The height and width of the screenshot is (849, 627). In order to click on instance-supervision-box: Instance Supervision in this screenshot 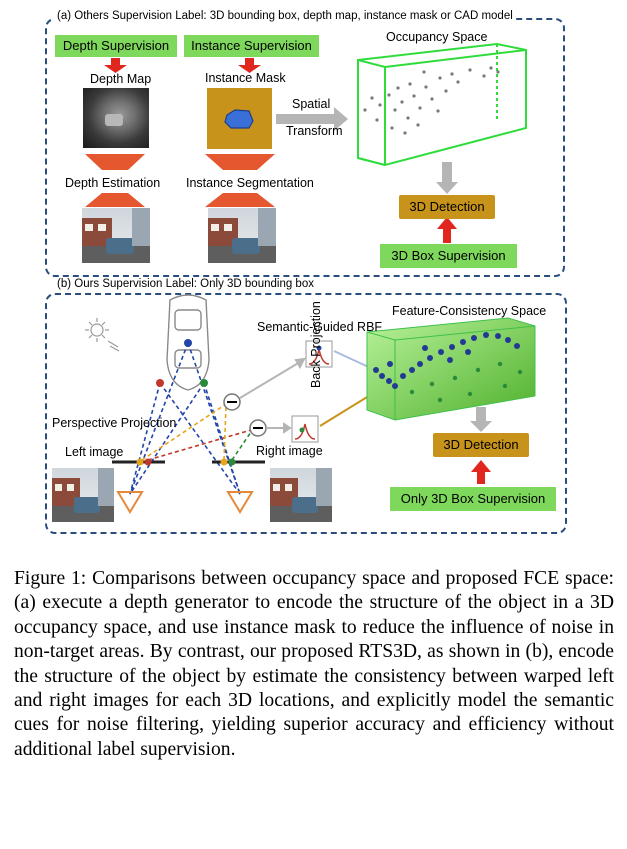, I will do `click(251, 46)`.